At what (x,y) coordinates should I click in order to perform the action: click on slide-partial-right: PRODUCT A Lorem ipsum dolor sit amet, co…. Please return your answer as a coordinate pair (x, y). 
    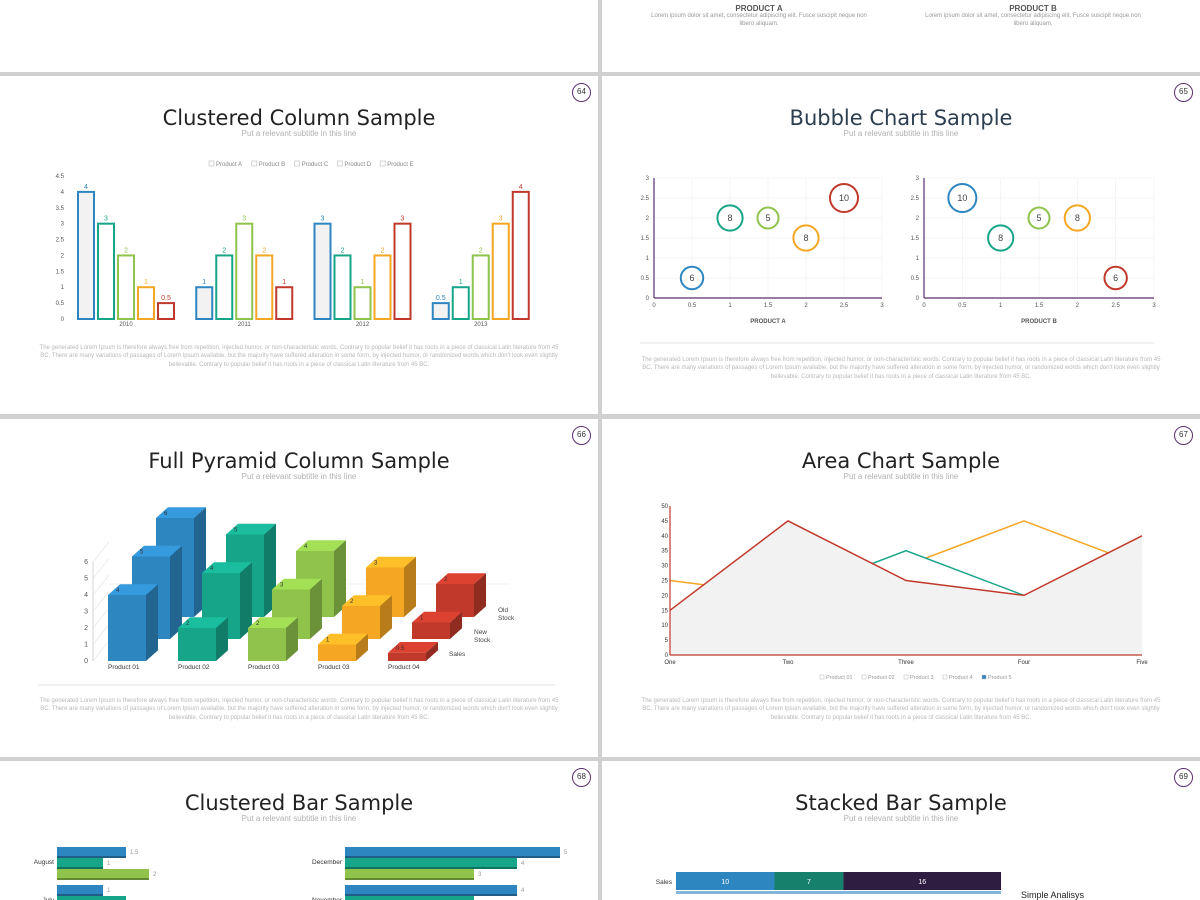
    Looking at the image, I should click on (901, 36).